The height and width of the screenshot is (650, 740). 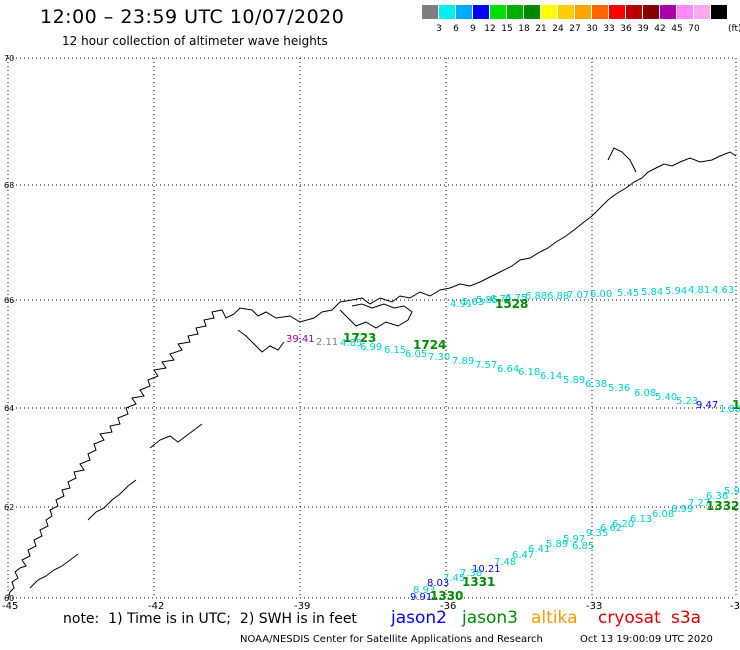 What do you see at coordinates (732, 491) in the screenshot?
I see `wave-height-reading: 5.9` at bounding box center [732, 491].